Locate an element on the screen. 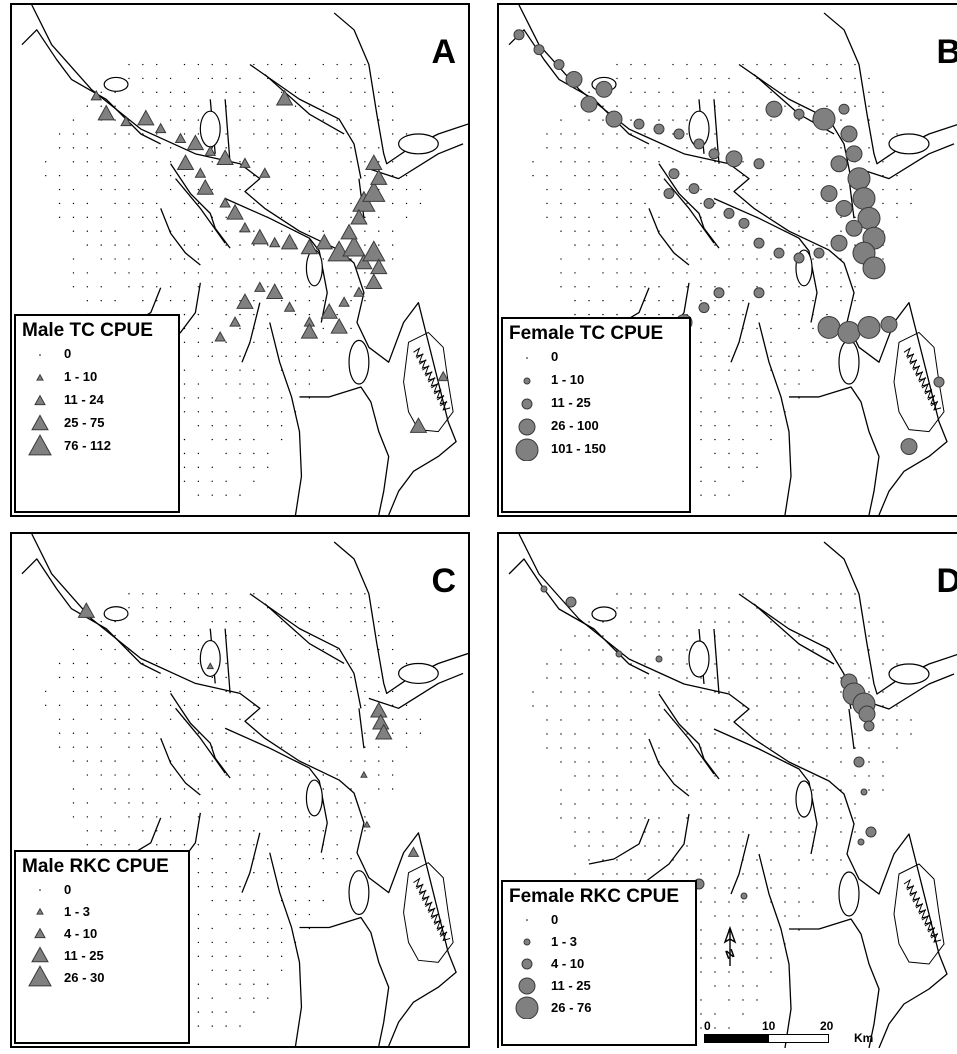 Image resolution: width=957 pixels, height=1054 pixels. scale-bar-graphic is located at coordinates (766, 1038).